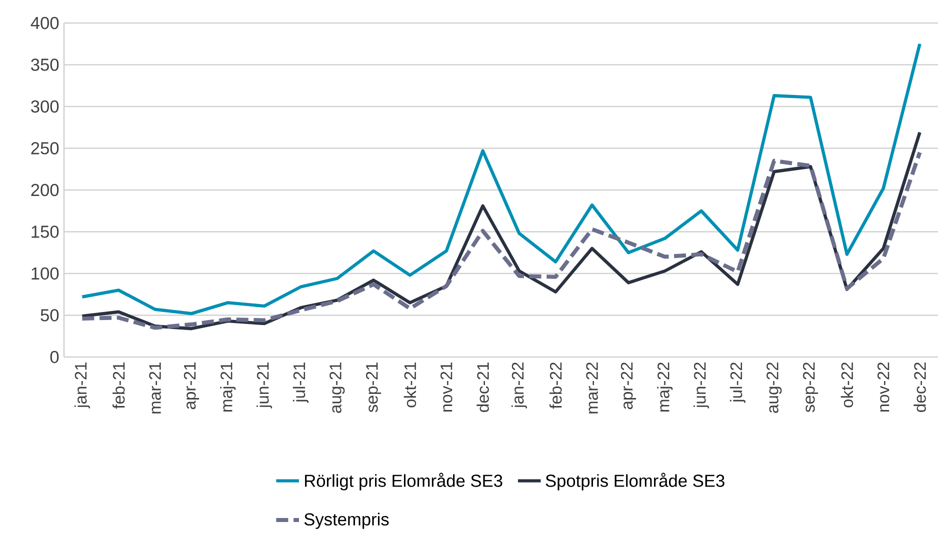 This screenshot has height=546, width=939. What do you see at coordinates (49, 315) in the screenshot?
I see `y-tick-label: 50` at bounding box center [49, 315].